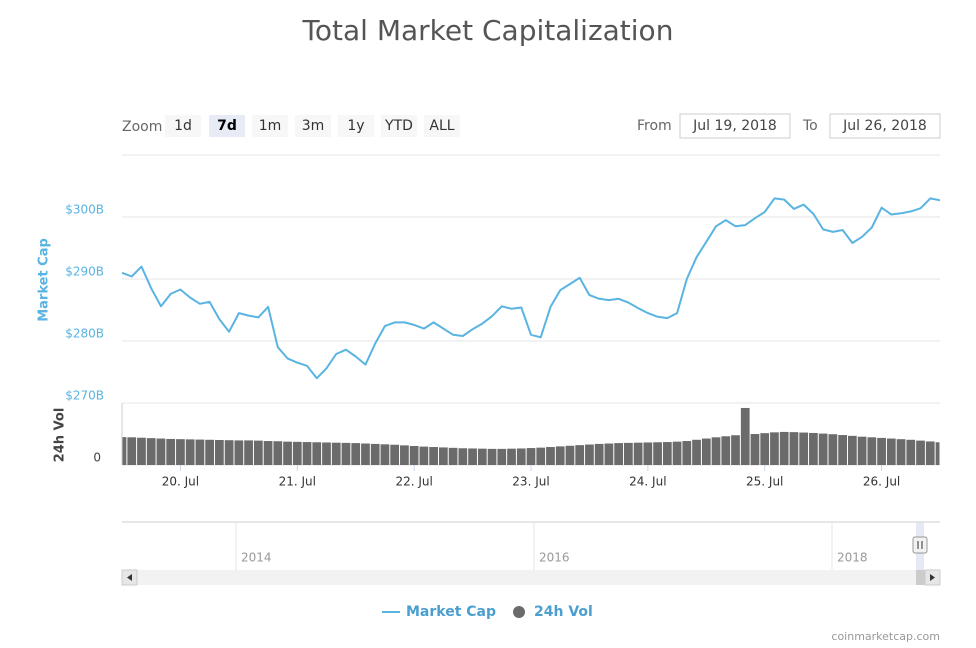 This screenshot has height=648, width=976. Describe the element at coordinates (44, 280) in the screenshot. I see `y-axis-title: Market Cap` at that location.